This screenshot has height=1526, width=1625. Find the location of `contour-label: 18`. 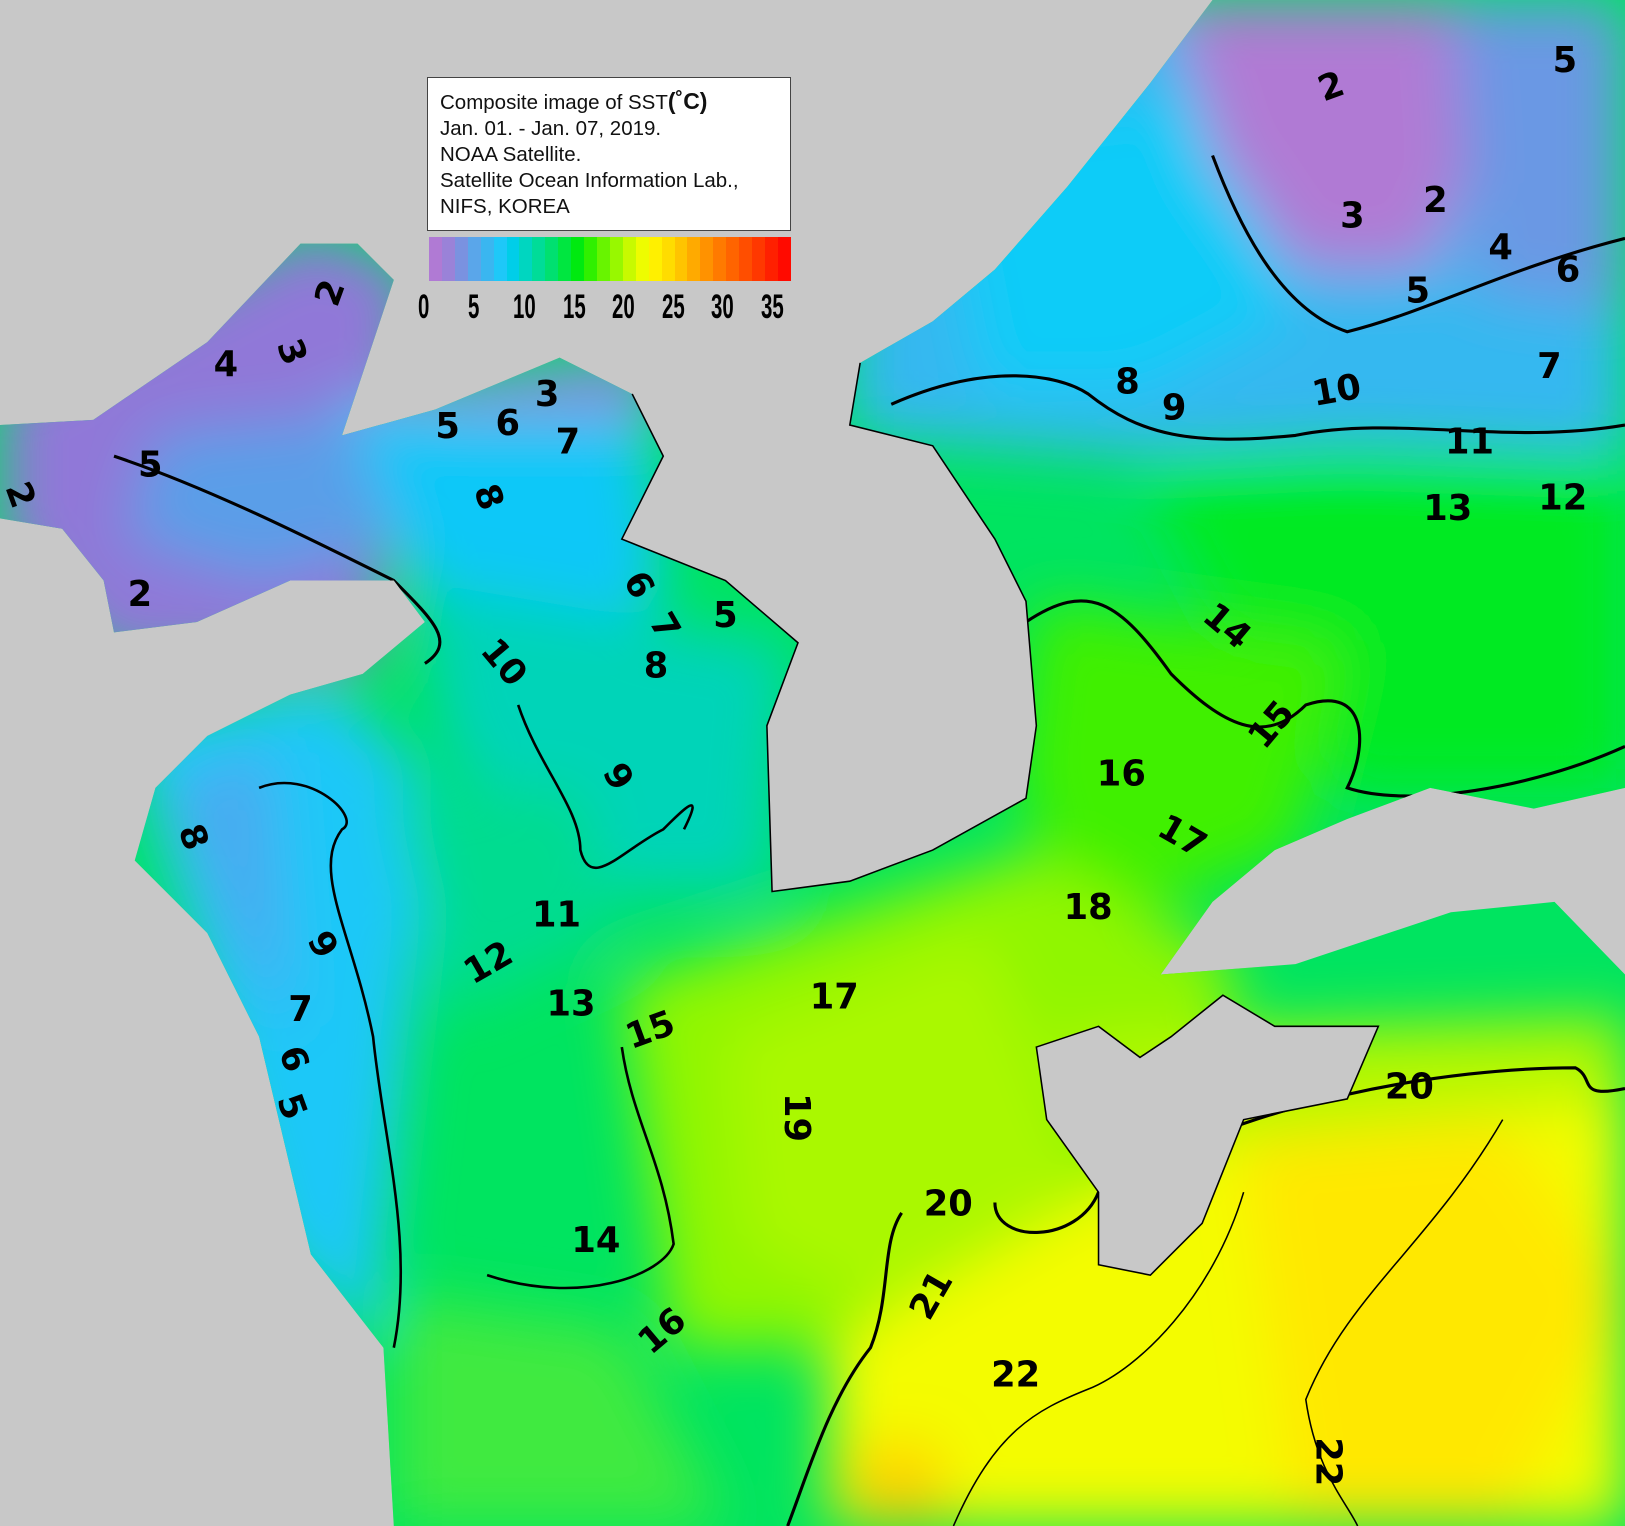

contour-label: 18 is located at coordinates (1088, 907).